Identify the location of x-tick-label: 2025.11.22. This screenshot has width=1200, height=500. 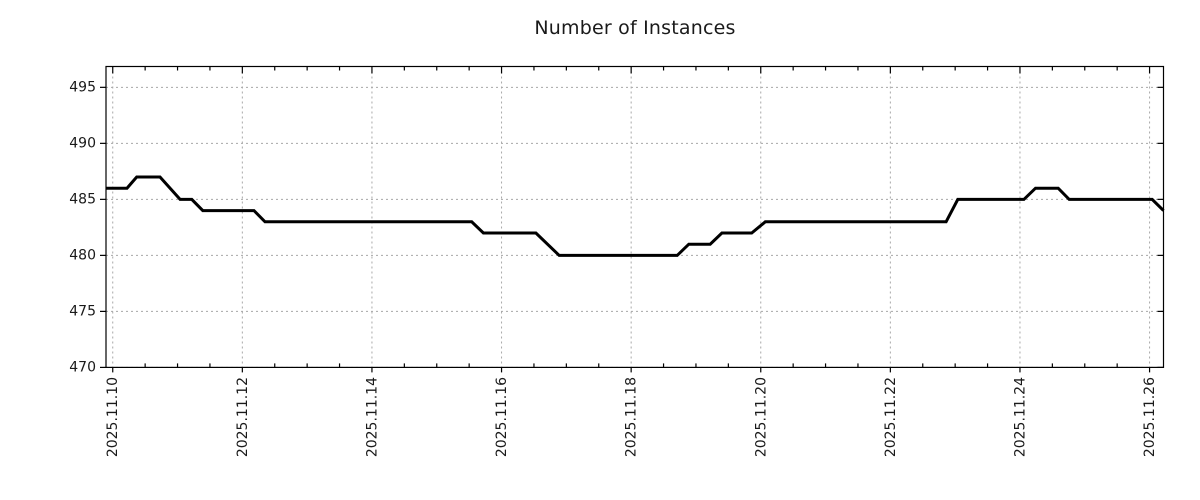
(891, 417).